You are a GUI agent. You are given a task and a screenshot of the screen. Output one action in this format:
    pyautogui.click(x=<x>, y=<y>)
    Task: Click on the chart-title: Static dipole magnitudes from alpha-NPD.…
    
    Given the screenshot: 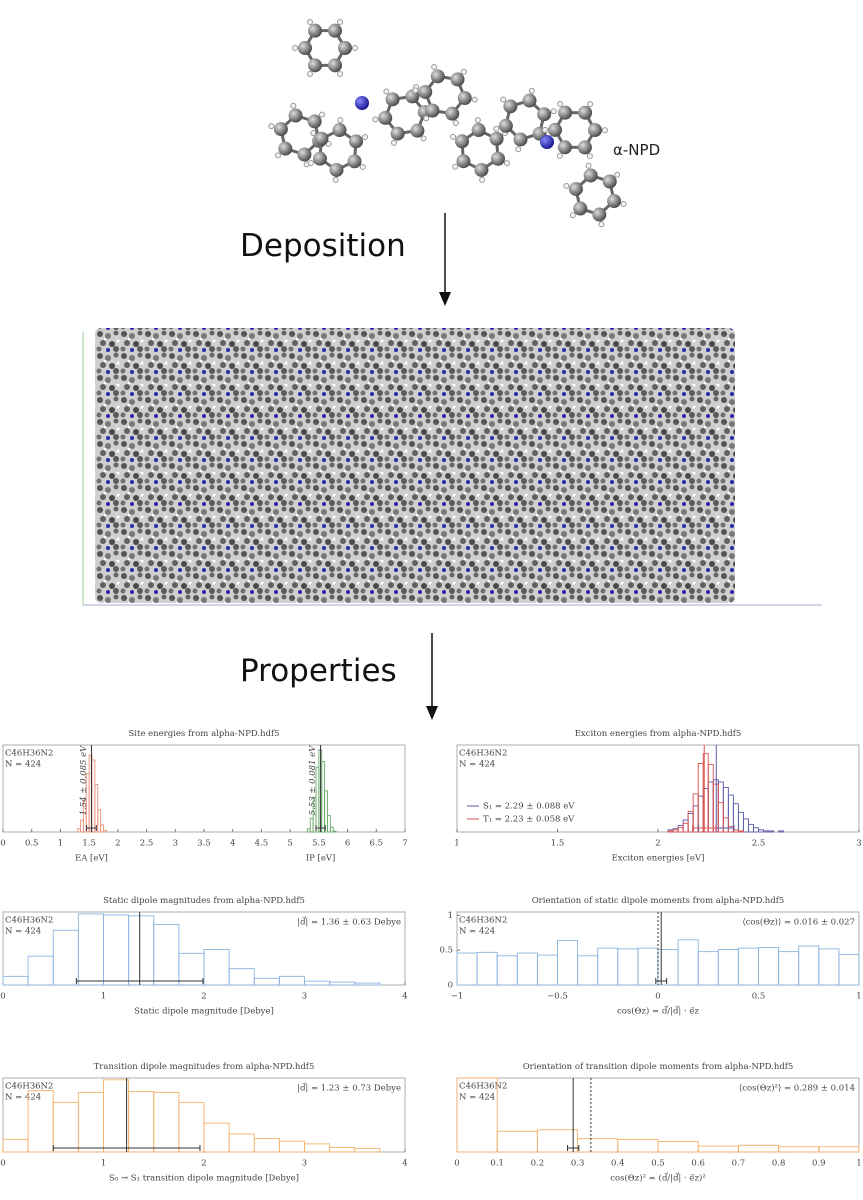 What is the action you would take?
    pyautogui.click(x=204, y=901)
    